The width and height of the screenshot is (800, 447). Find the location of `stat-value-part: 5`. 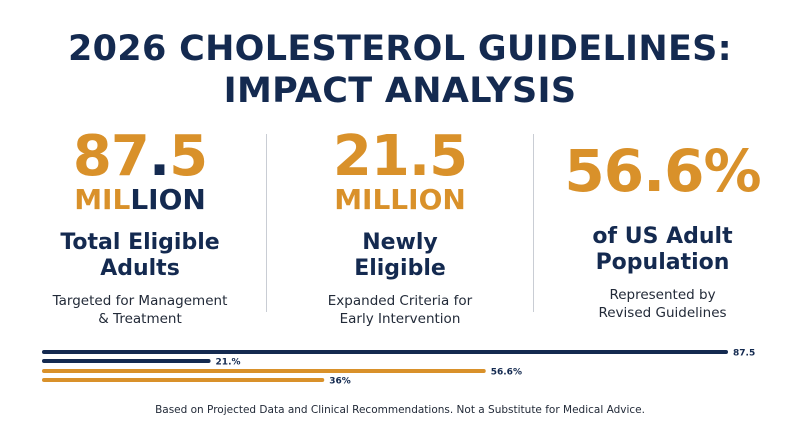

stat-value-part: 5 is located at coordinates (188, 156).